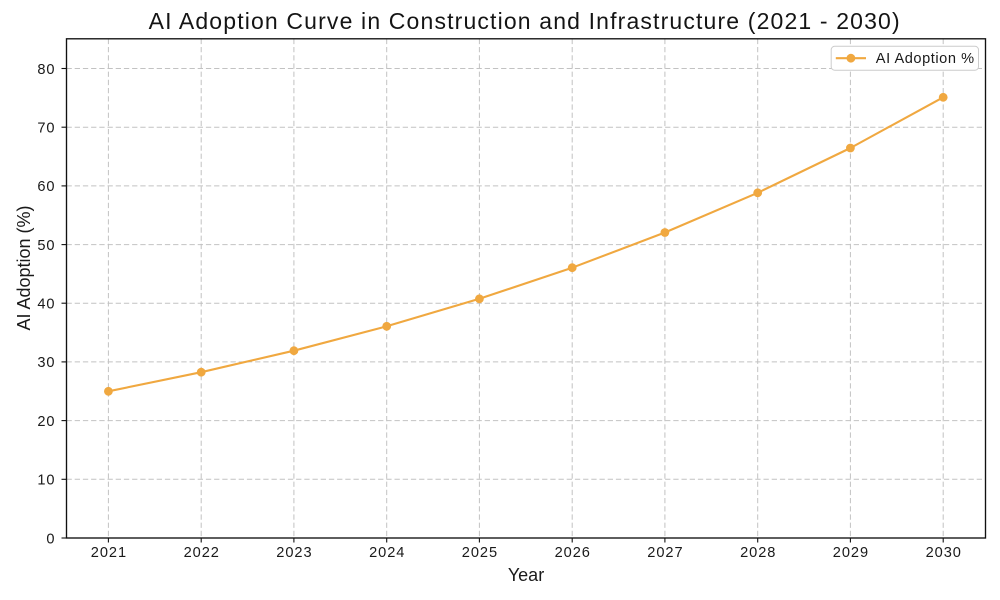 This screenshot has width=1000, height=600. Describe the element at coordinates (24, 267) in the screenshot. I see `svg-text: AI Adoption (%)` at that location.